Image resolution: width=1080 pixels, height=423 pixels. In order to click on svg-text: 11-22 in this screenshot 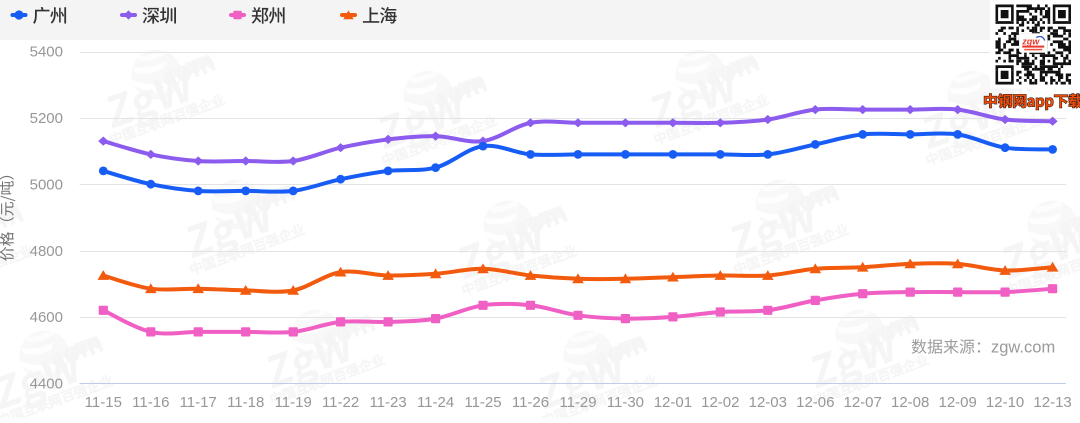, I will do `click(340, 402)`.